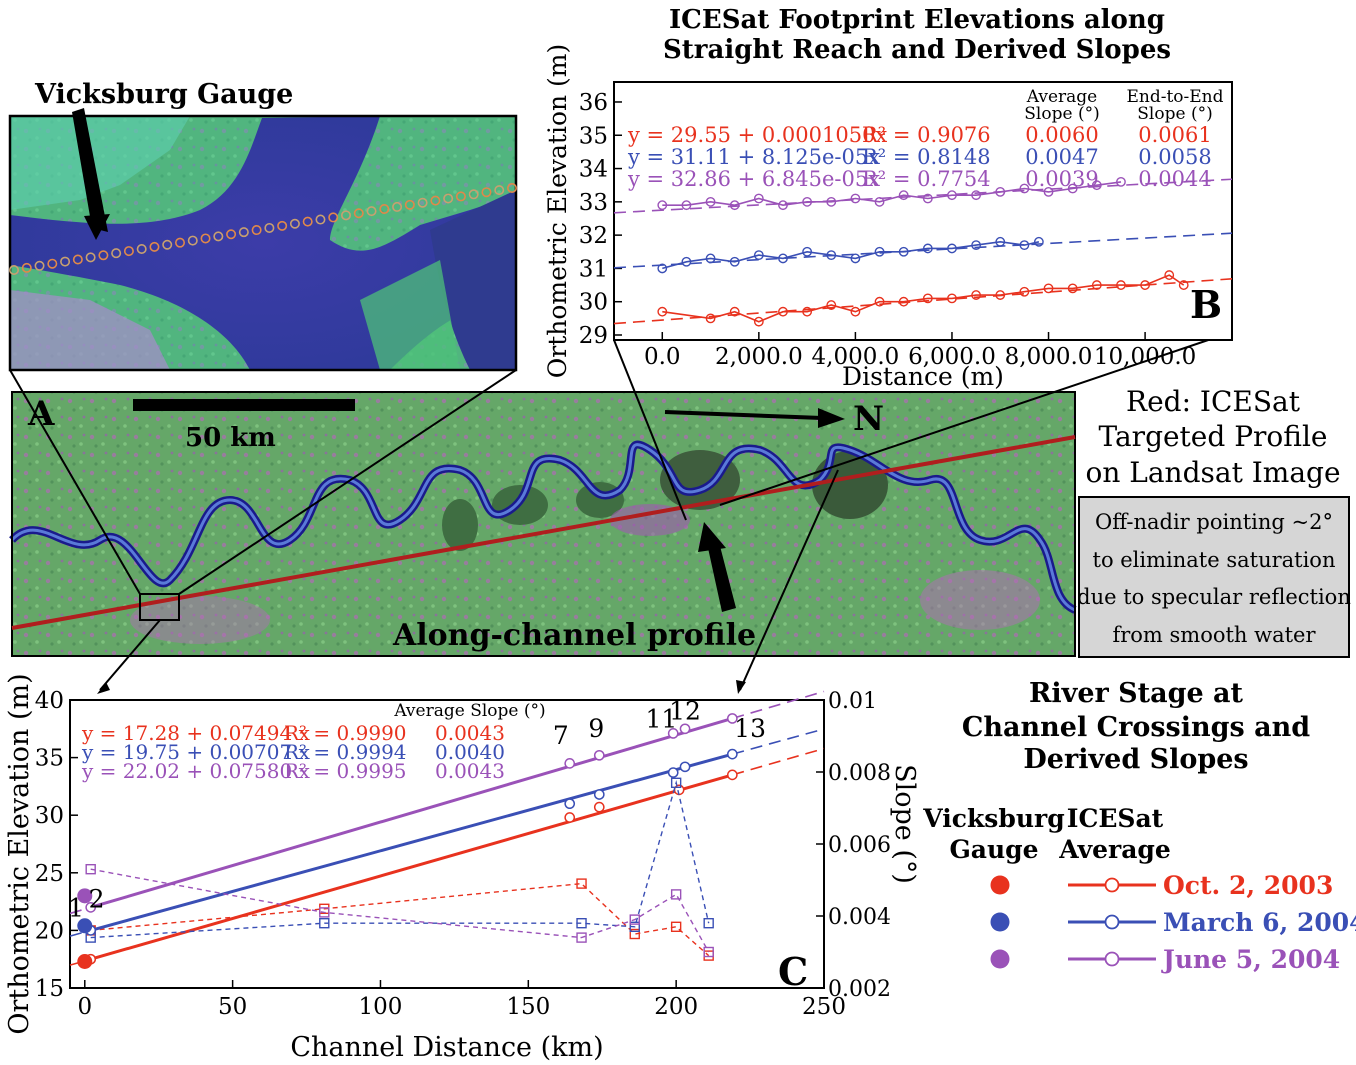 The image size is (1356, 1065). I want to click on y-tick-label: 35, so click(593, 136).